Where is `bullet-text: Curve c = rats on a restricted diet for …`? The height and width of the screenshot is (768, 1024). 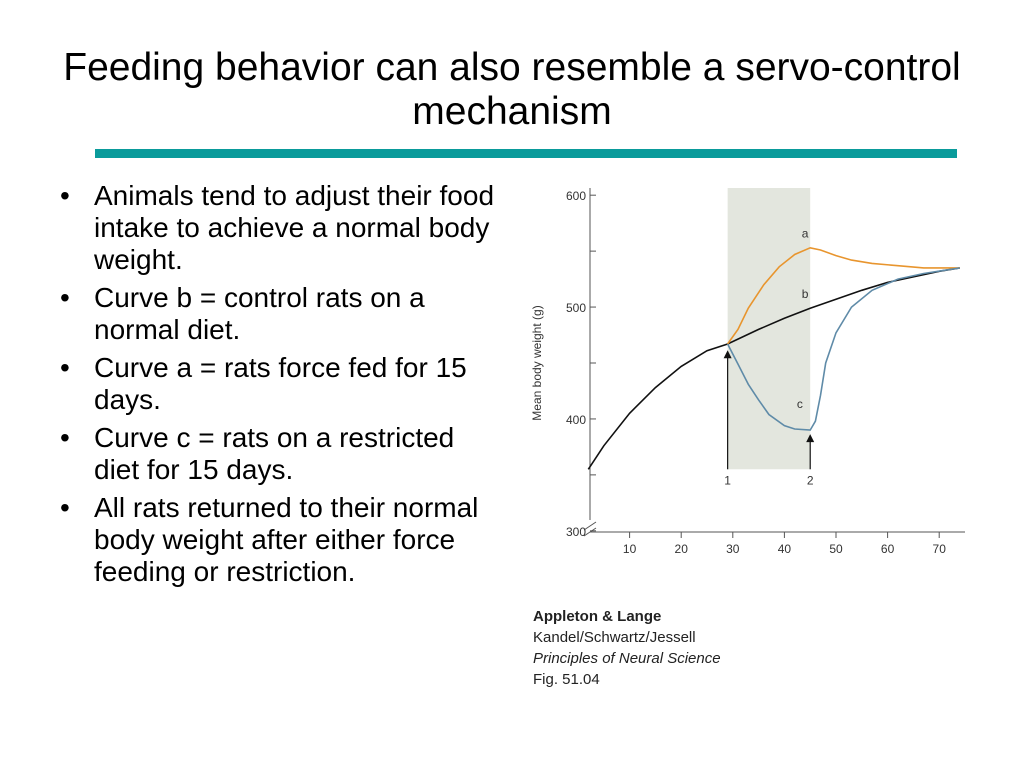
bullet-text: Curve c = rats on a restricted diet for … is located at coordinates (274, 453).